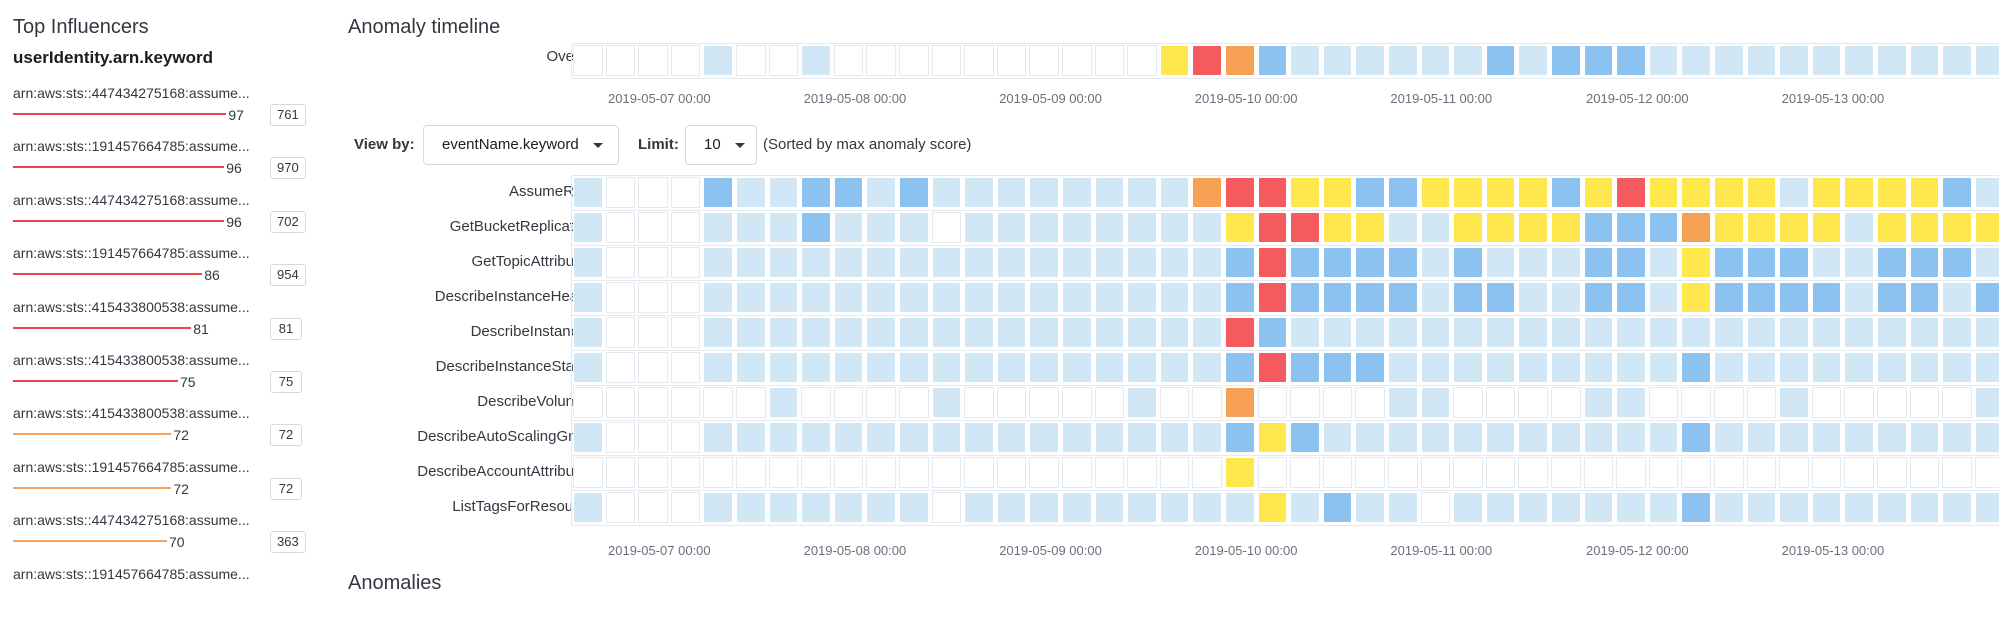  Describe the element at coordinates (532, 331) in the screenshot. I see `swimlane-row-label: DescribeInstances` at that location.